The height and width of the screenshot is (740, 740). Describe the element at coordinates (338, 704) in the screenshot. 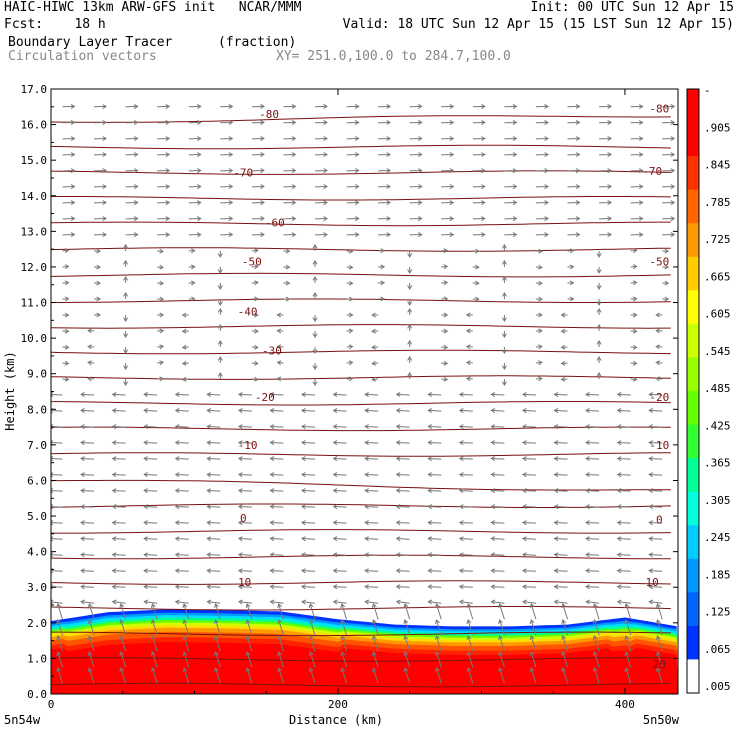

I see `x-tick-label: 200` at that location.